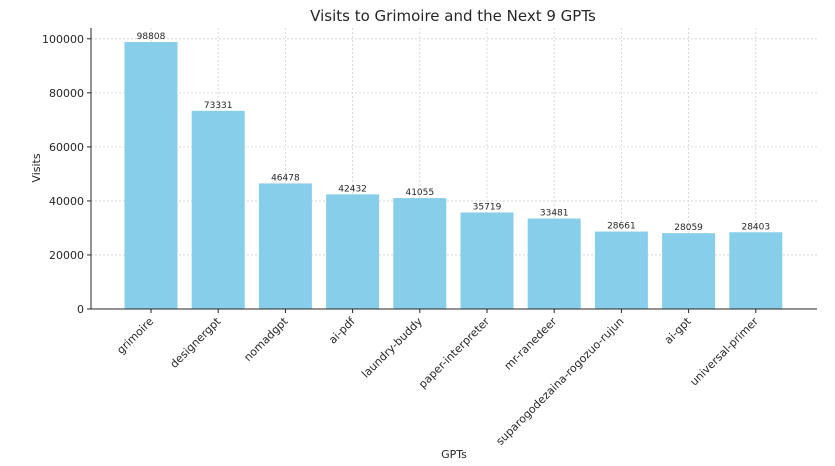 The image size is (835, 466). What do you see at coordinates (487, 207) in the screenshot?
I see `bar-value-label: 35719` at bounding box center [487, 207].